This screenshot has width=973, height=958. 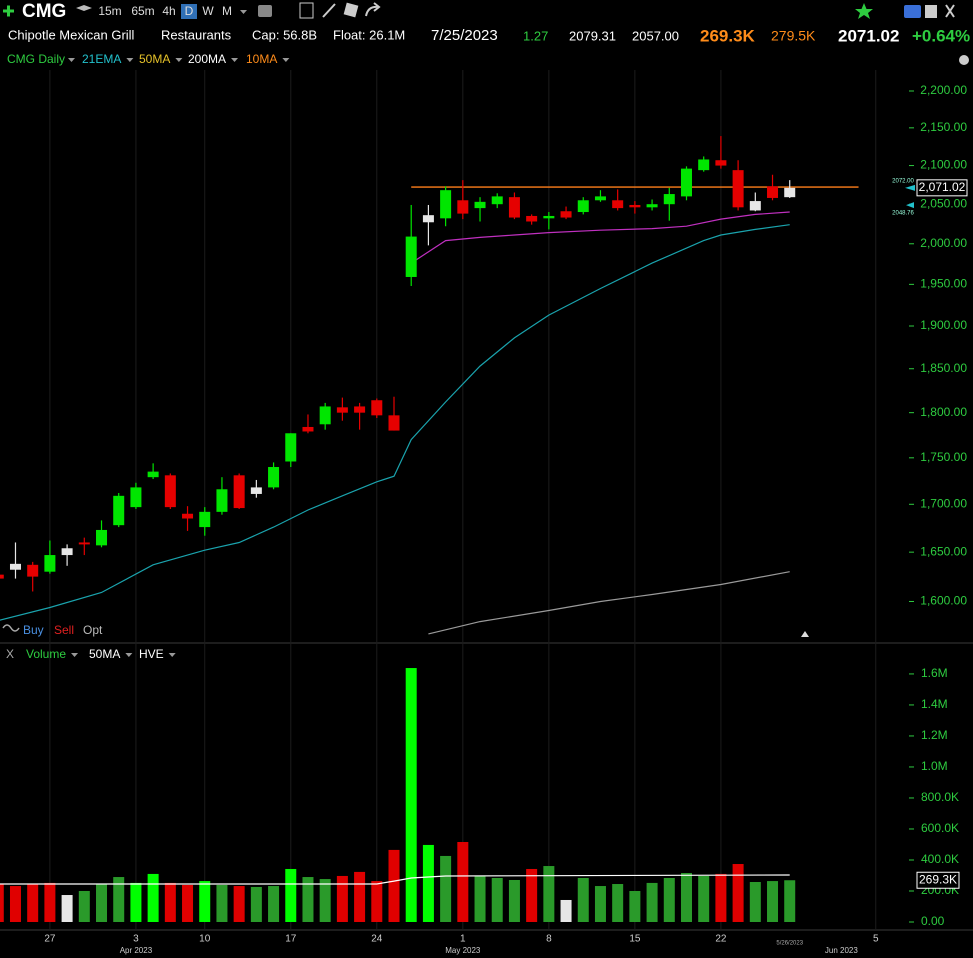 What do you see at coordinates (789, 944) in the screenshot?
I see `date-marker: 5/26/2023` at bounding box center [789, 944].